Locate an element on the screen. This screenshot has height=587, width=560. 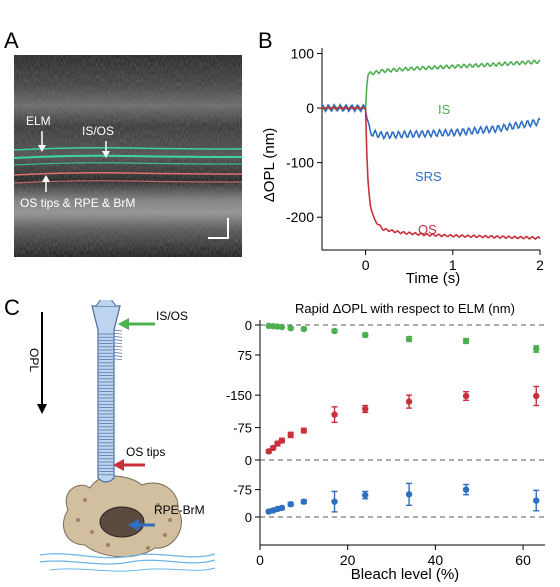
chart-title: Rapid ΔOPL with respect to ELM (nm) is located at coordinates (405, 308).